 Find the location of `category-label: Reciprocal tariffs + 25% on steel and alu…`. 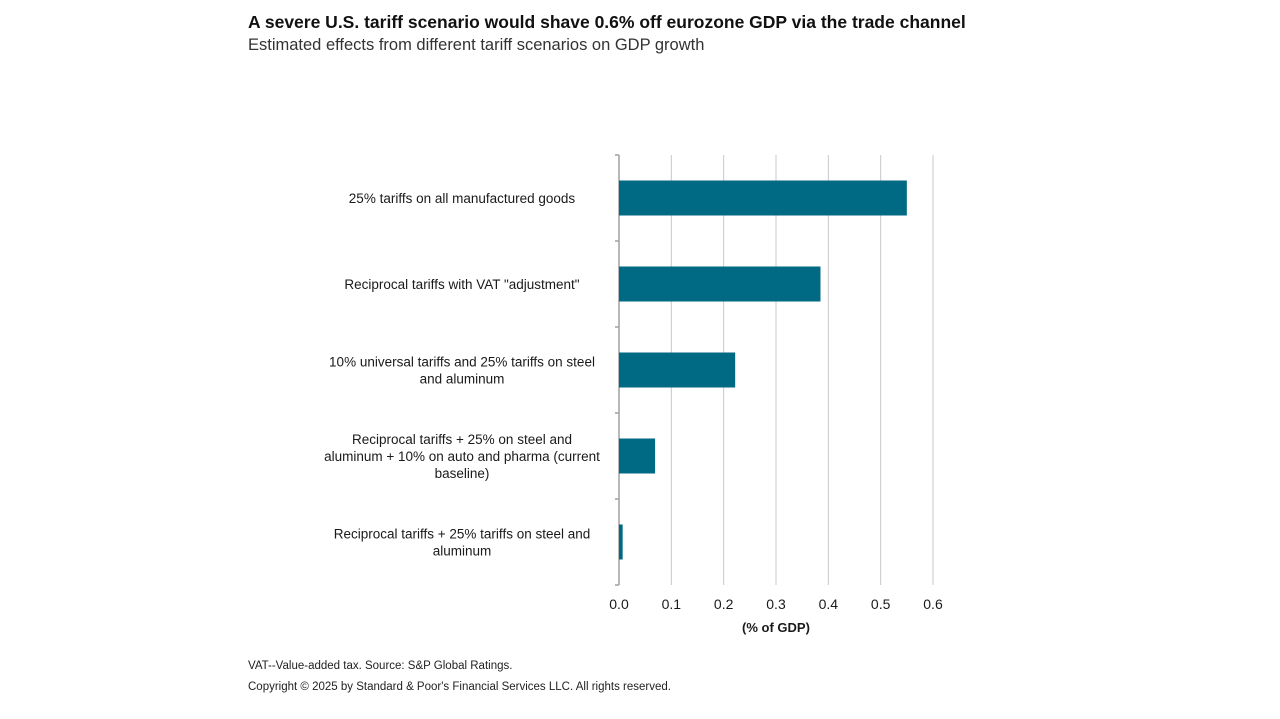

category-label: Reciprocal tariffs + 25% on steel and alu… is located at coordinates (462, 456).